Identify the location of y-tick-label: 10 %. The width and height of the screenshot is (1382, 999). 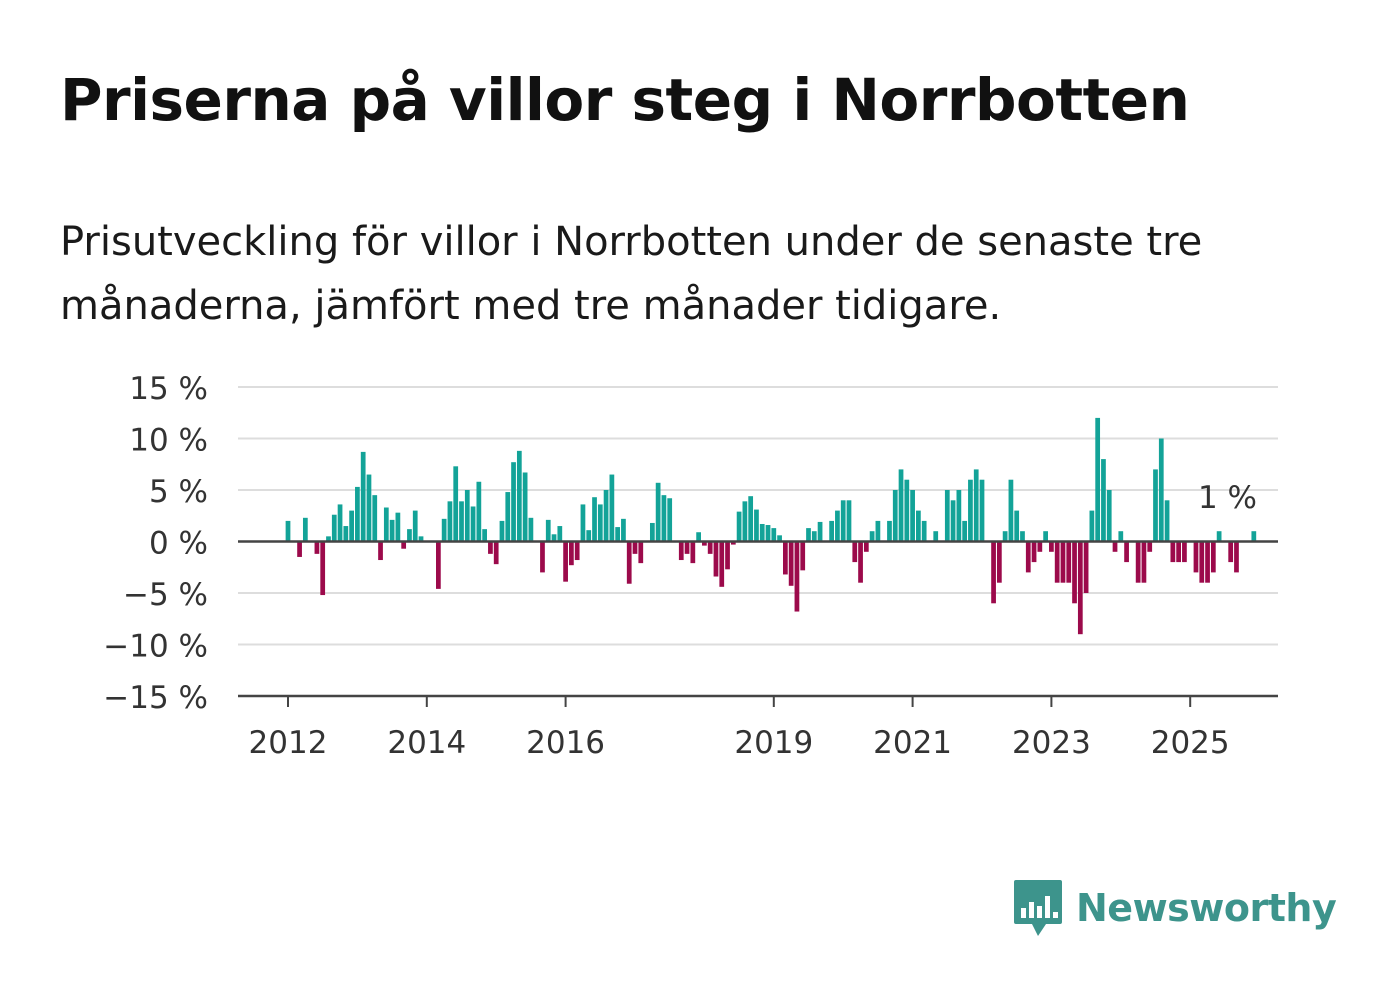
(168, 441).